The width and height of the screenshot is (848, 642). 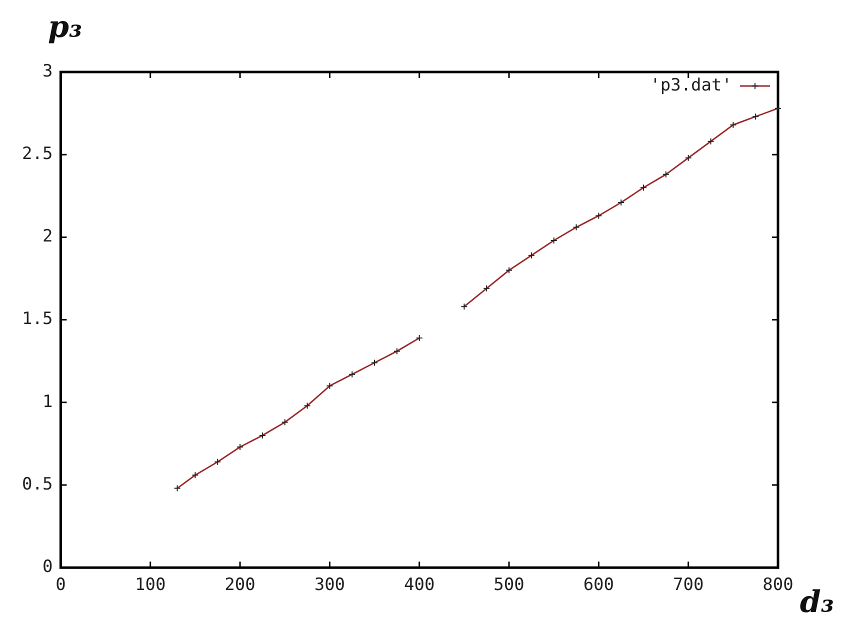 I want to click on x-tick-label: 100, so click(x=150, y=585).